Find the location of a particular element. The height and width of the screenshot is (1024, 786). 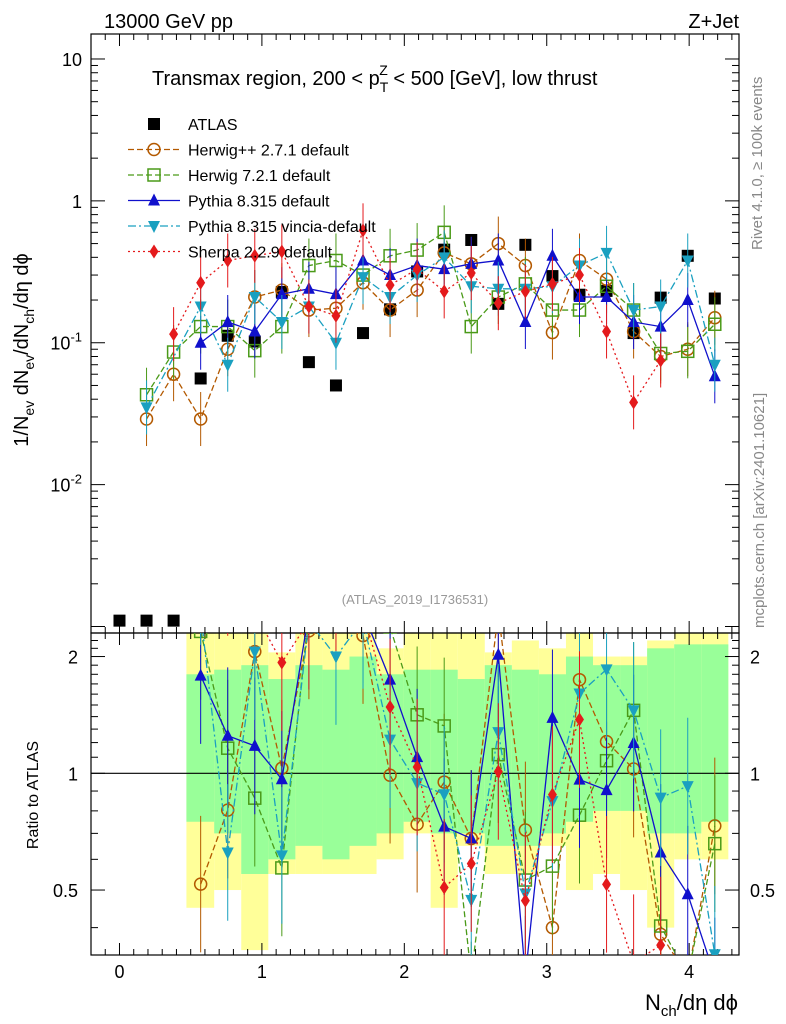

title-end: < 500 [GeV], low thrust is located at coordinates (493, 79).